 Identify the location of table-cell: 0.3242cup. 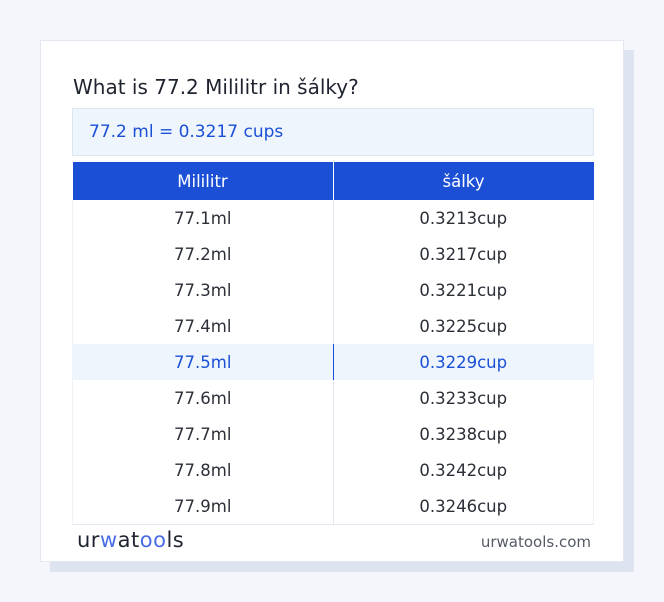
(463, 470).